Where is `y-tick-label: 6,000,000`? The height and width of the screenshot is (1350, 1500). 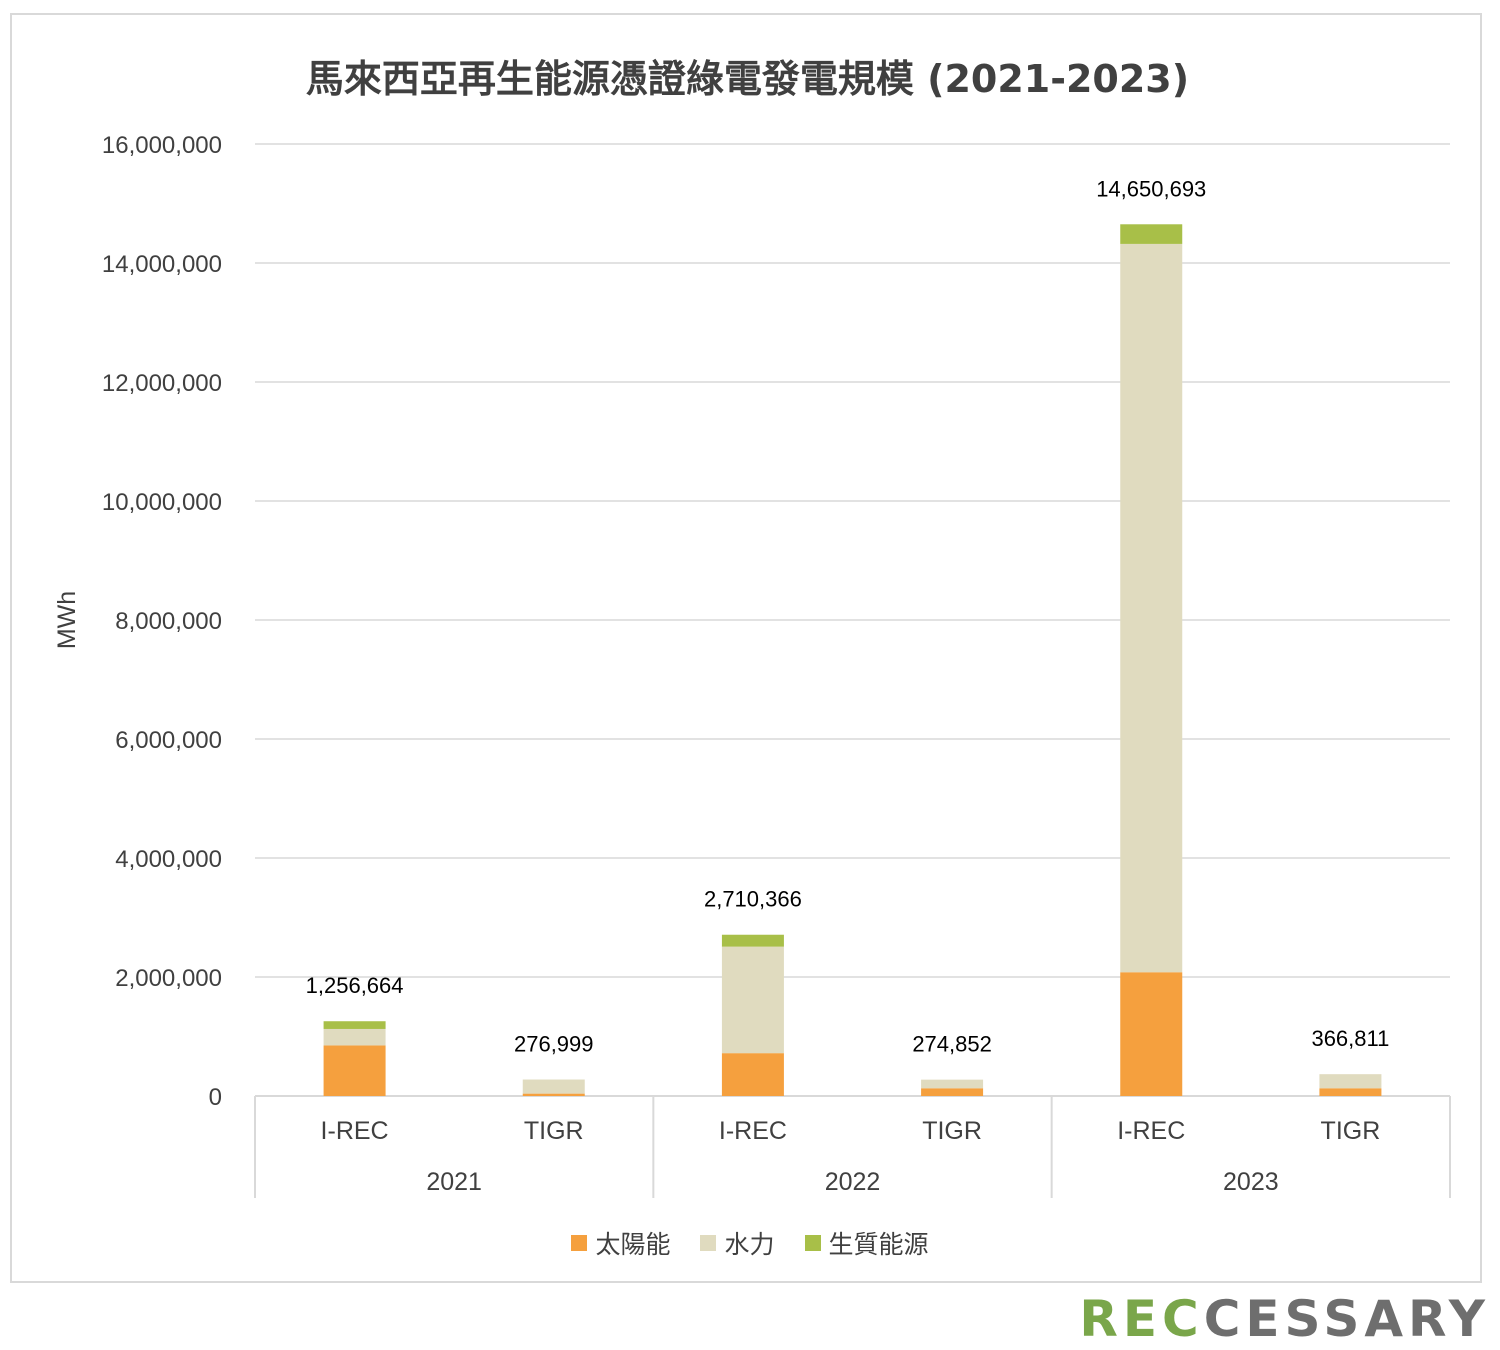 y-tick-label: 6,000,000 is located at coordinates (168, 740).